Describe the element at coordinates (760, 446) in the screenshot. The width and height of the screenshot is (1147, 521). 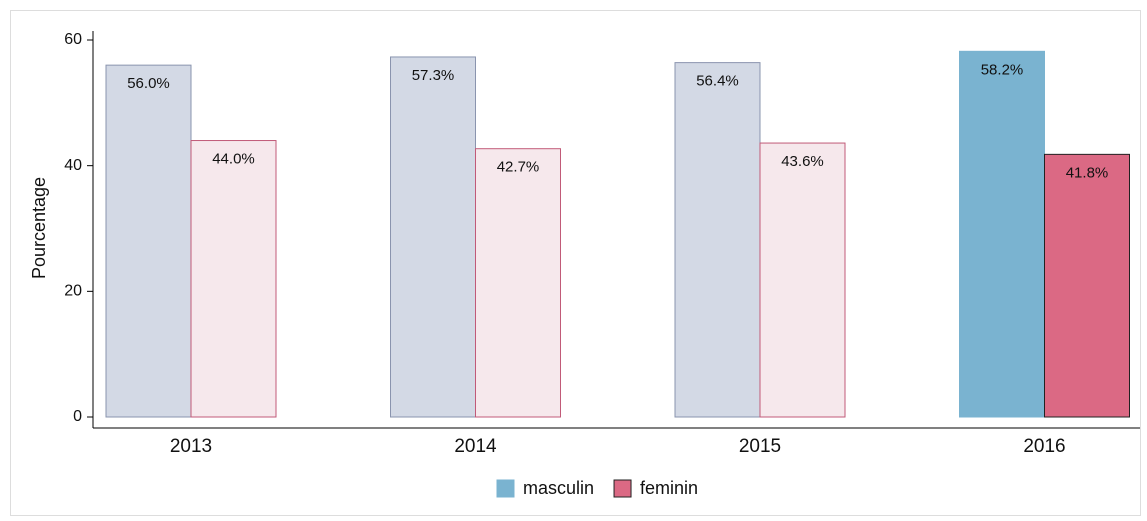
I see `x-tick-label: 2015` at that location.